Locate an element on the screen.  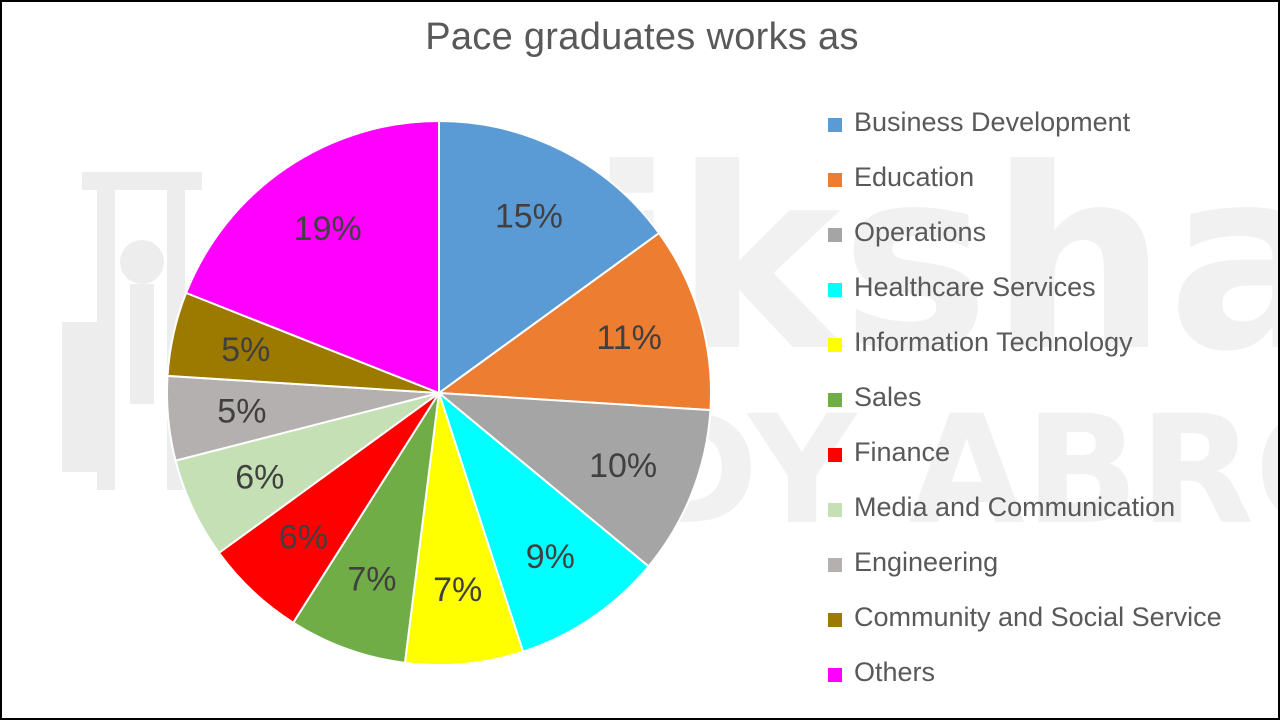
legend-item-media-and-communication: Media and Communication is located at coordinates (1048, 509).